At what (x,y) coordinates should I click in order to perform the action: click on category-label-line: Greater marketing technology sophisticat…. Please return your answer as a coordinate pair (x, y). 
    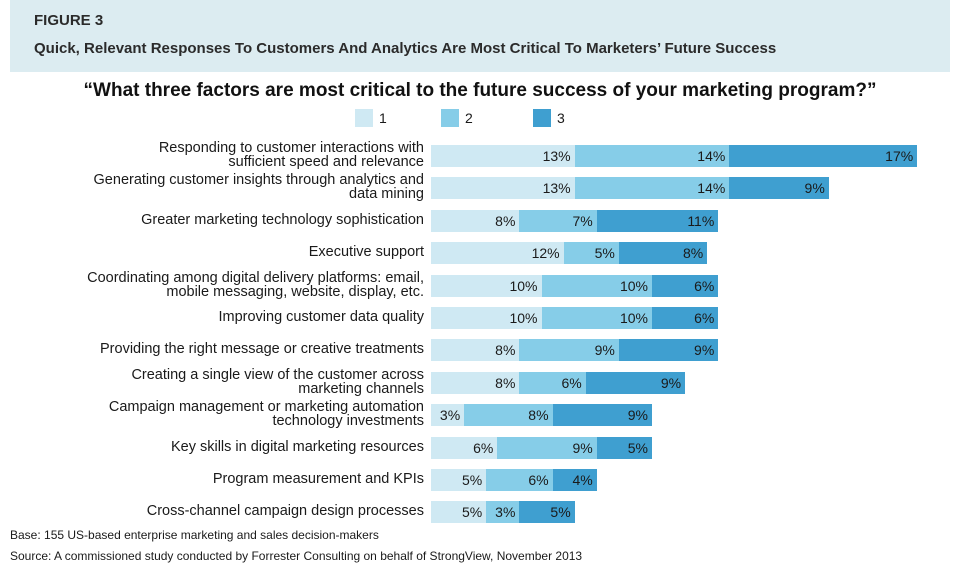
    Looking at the image, I should click on (282, 220).